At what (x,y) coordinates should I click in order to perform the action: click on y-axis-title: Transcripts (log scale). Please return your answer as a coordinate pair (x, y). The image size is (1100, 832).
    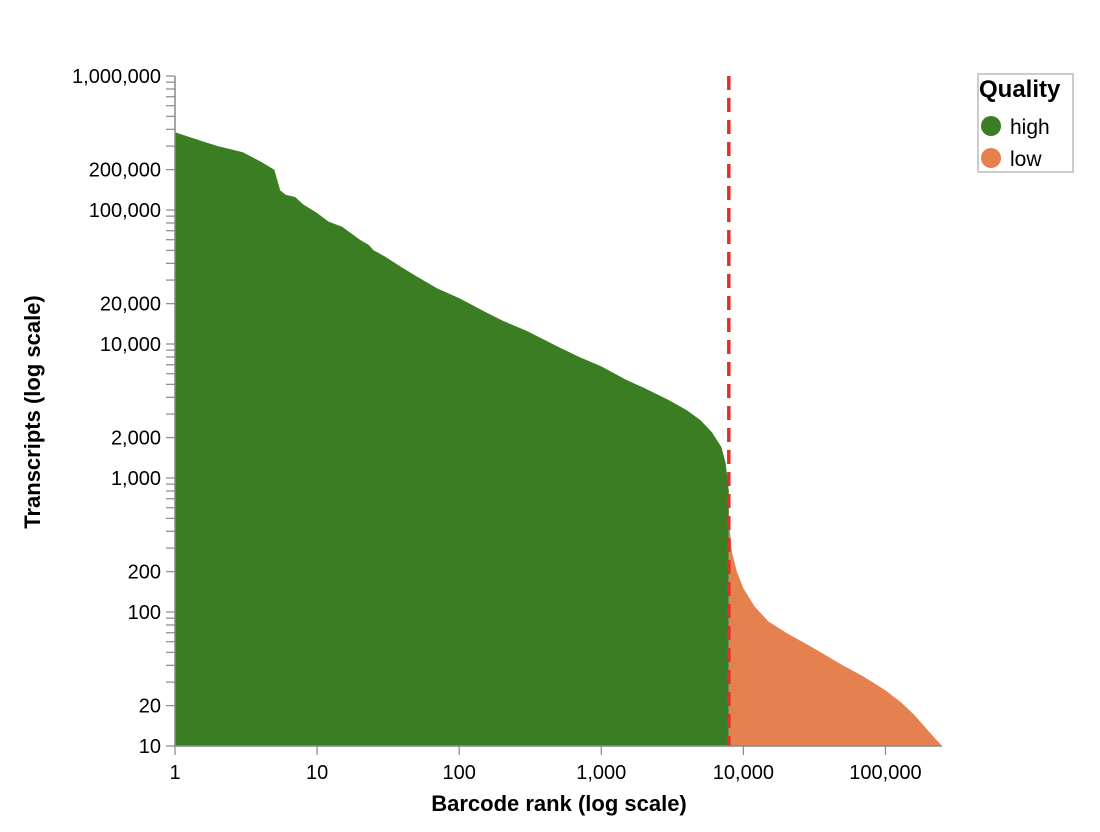
    Looking at the image, I should click on (32, 412).